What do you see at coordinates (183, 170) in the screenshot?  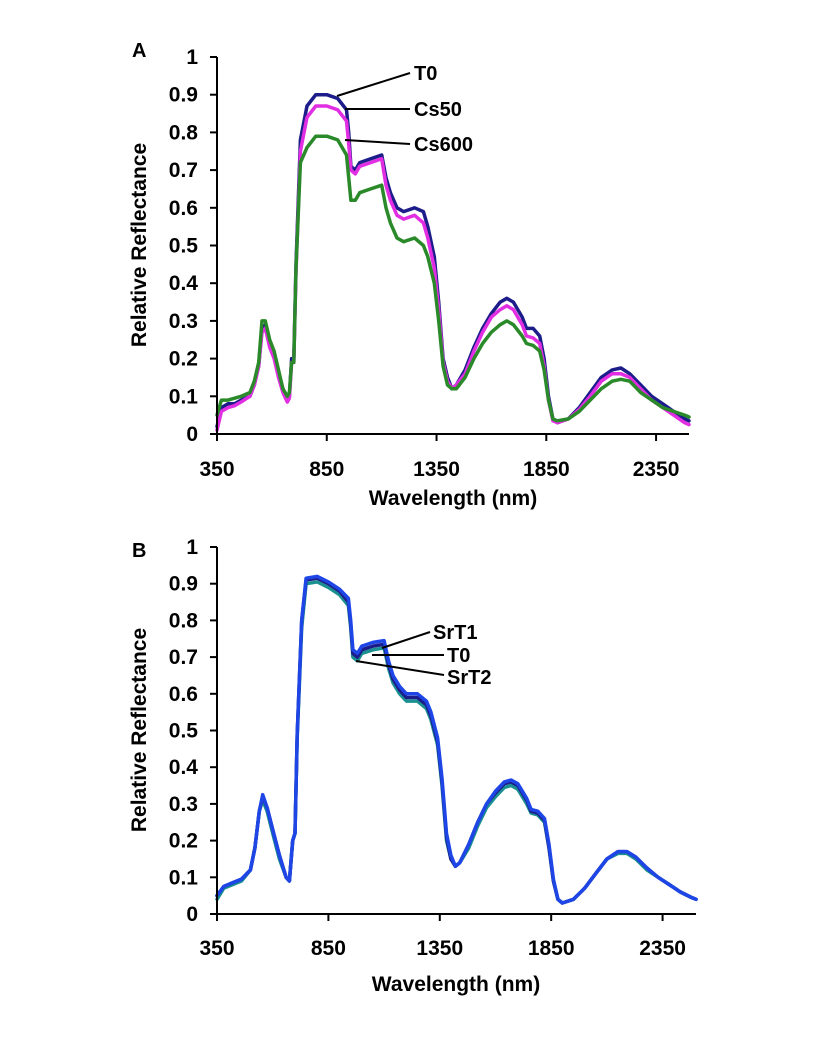 I see `panel-a-y-tick-label: 0.7` at bounding box center [183, 170].